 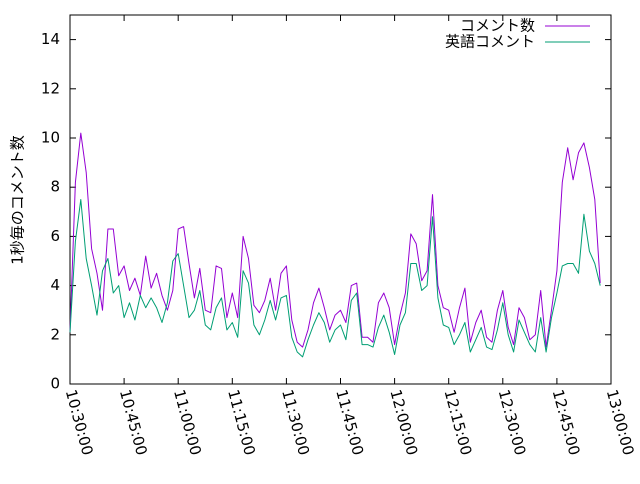 What do you see at coordinates (50, 39) in the screenshot?
I see `y-tick-label: 14` at bounding box center [50, 39].